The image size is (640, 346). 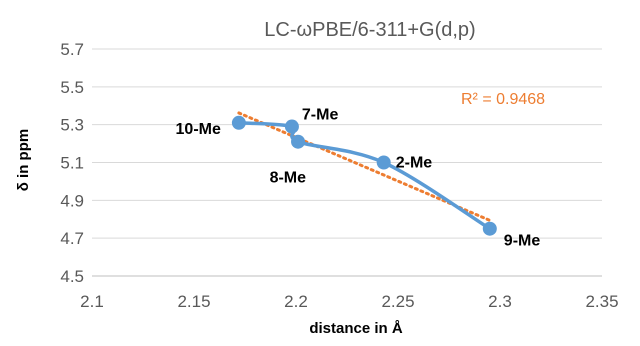 I want to click on point-label: 2-Me, so click(x=414, y=163).